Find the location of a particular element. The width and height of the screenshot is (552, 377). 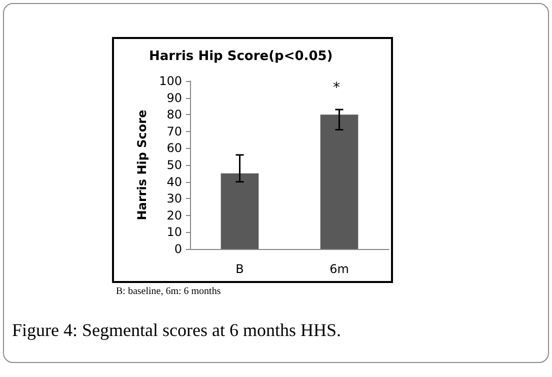

chart-title: Harris Hip Score(p<0.05) is located at coordinates (241, 56).